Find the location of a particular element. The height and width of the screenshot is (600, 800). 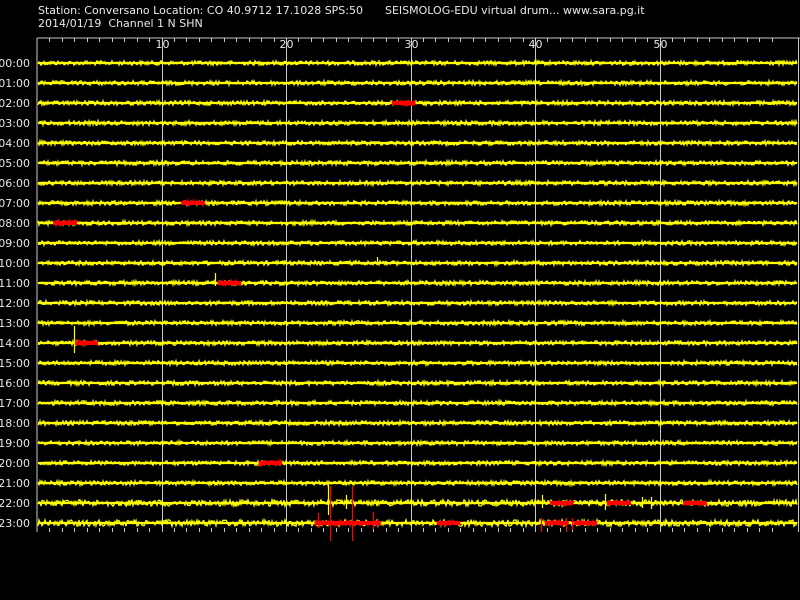

hour-label: 15:00 is located at coordinates (15, 363).